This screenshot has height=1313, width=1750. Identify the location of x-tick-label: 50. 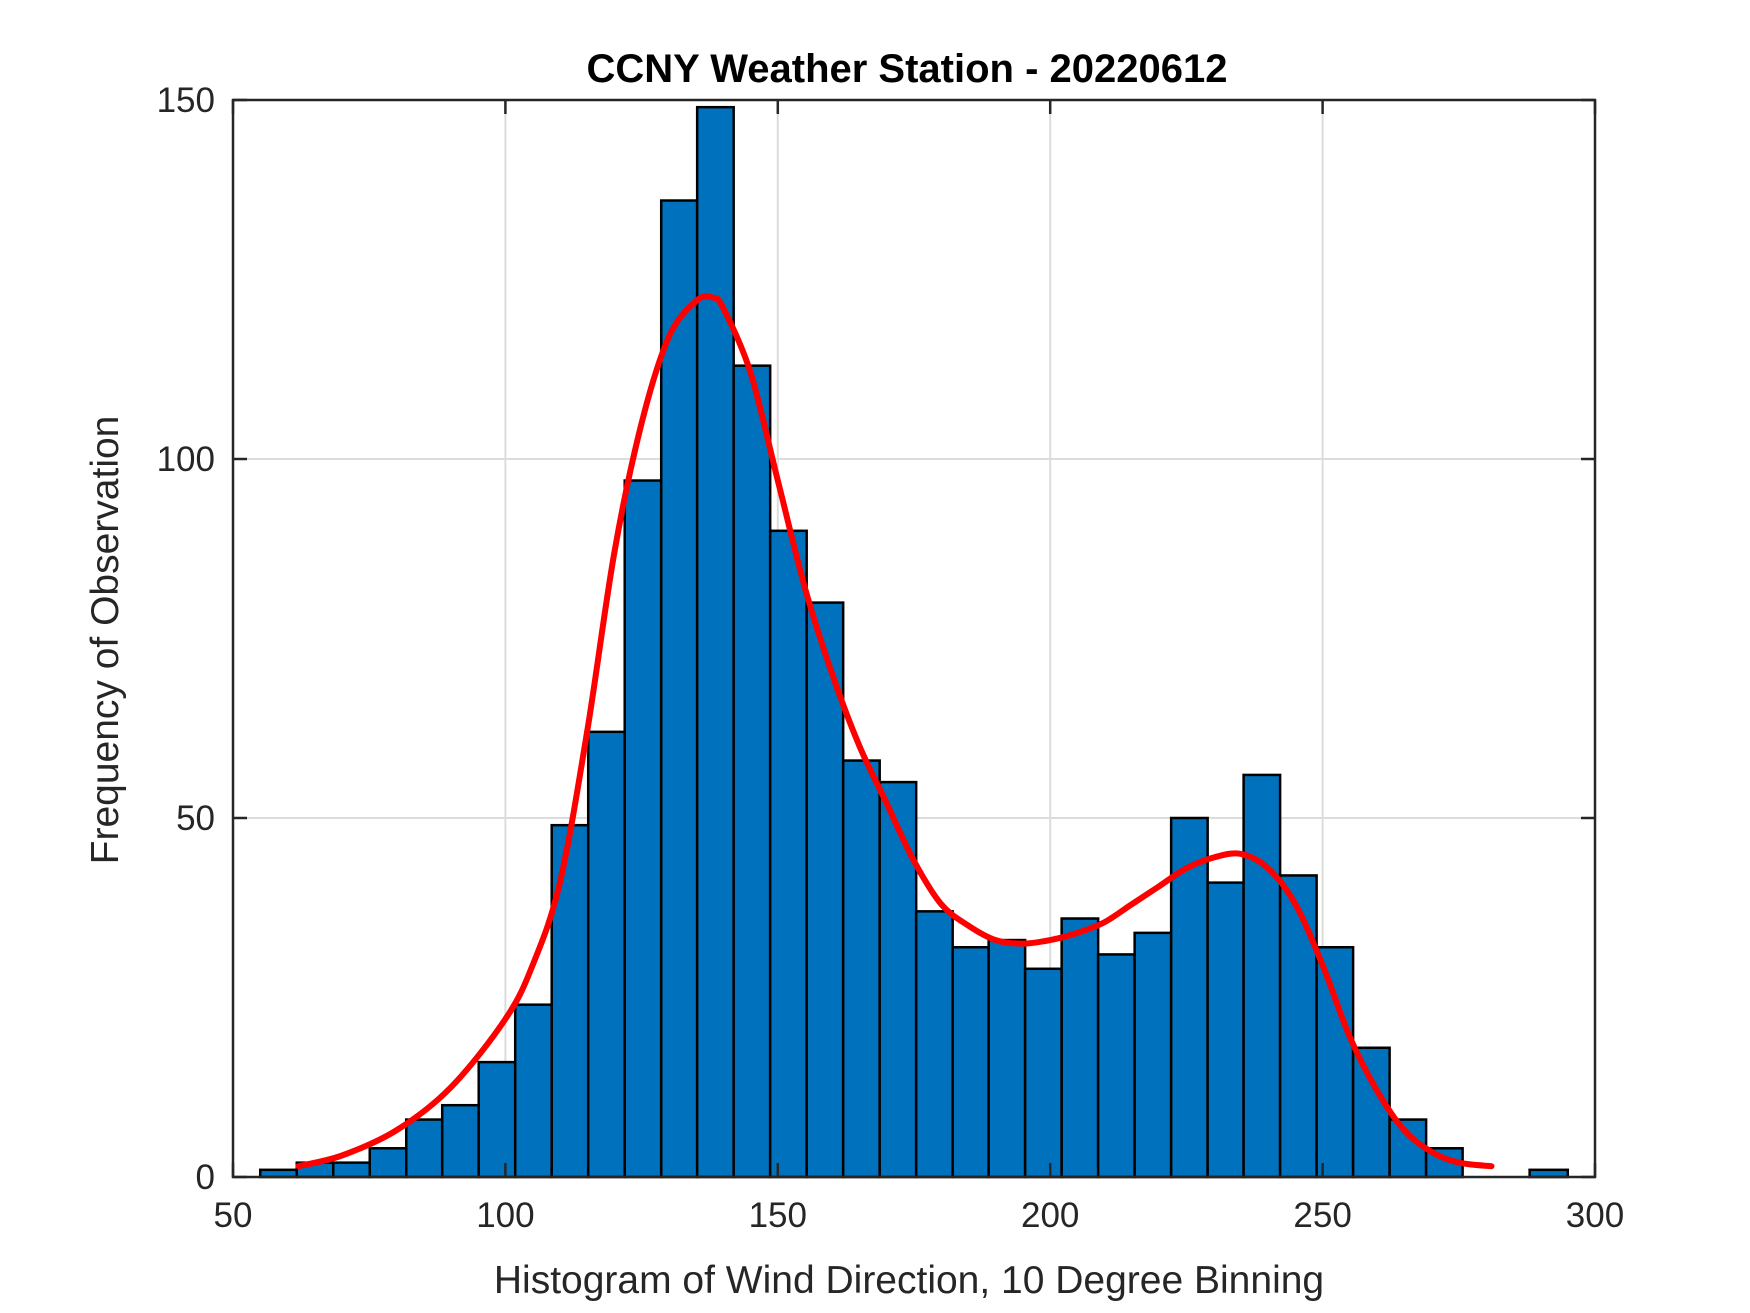
(233, 1215).